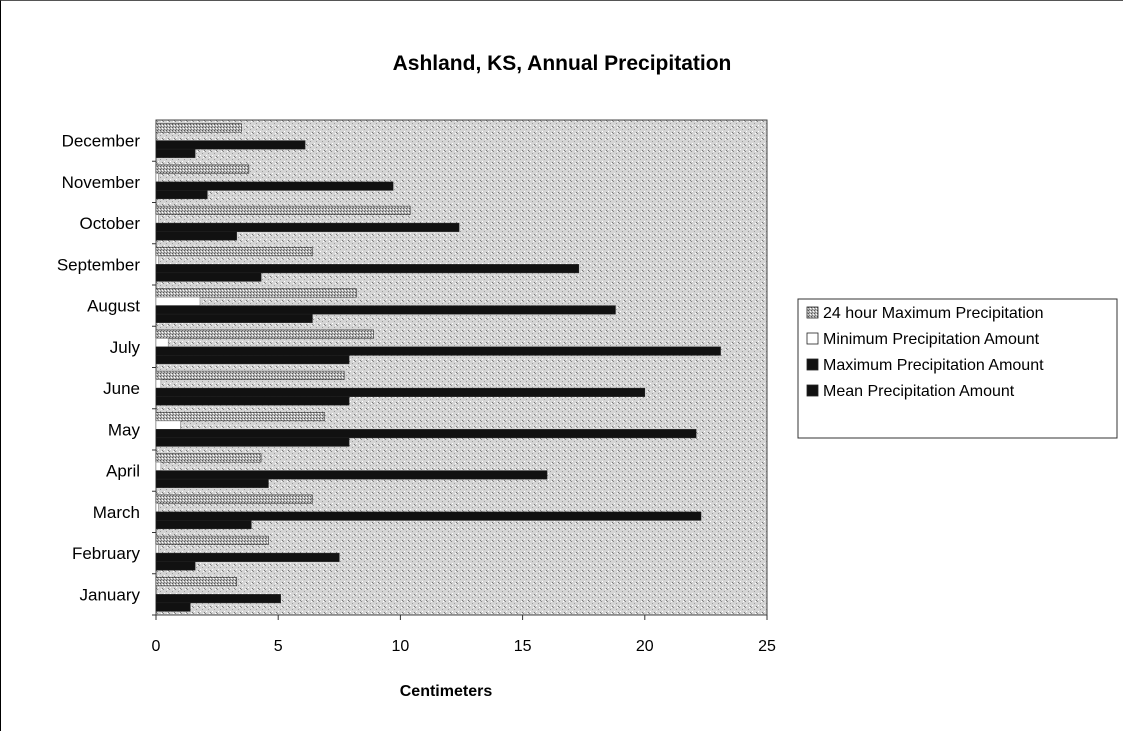  I want to click on x-tick-label: 10, so click(401, 646).